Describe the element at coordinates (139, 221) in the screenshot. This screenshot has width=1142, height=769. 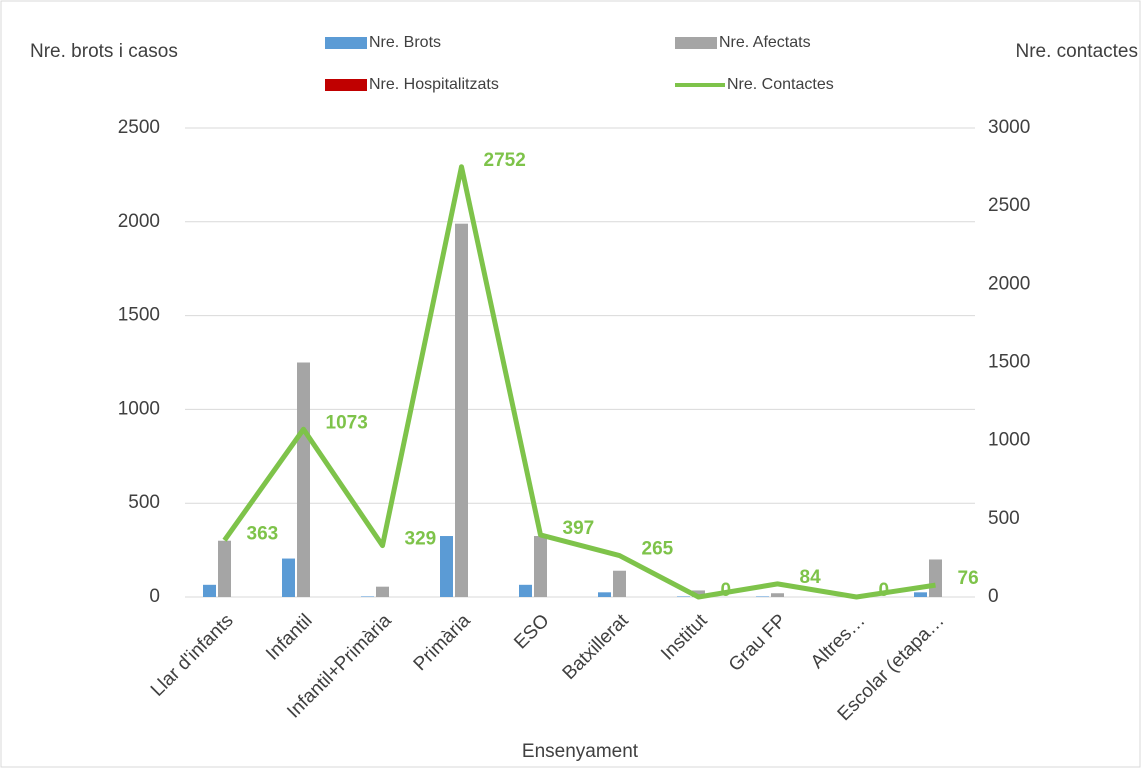
I see `y-tick-label: 2000` at that location.